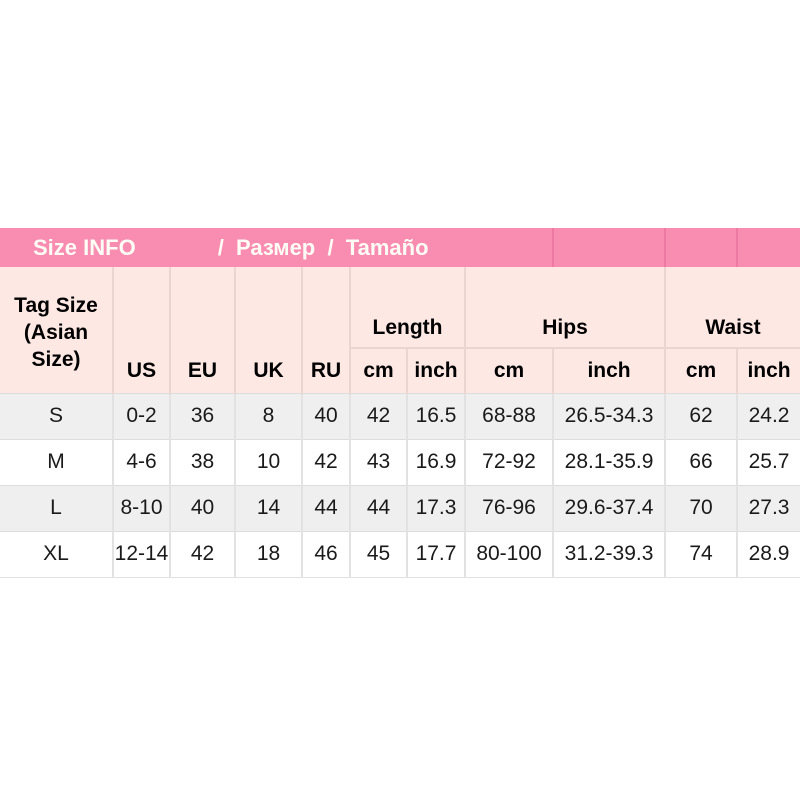 The width and height of the screenshot is (800, 800). What do you see at coordinates (407, 308) in the screenshot?
I see `group-header-length: Length` at bounding box center [407, 308].